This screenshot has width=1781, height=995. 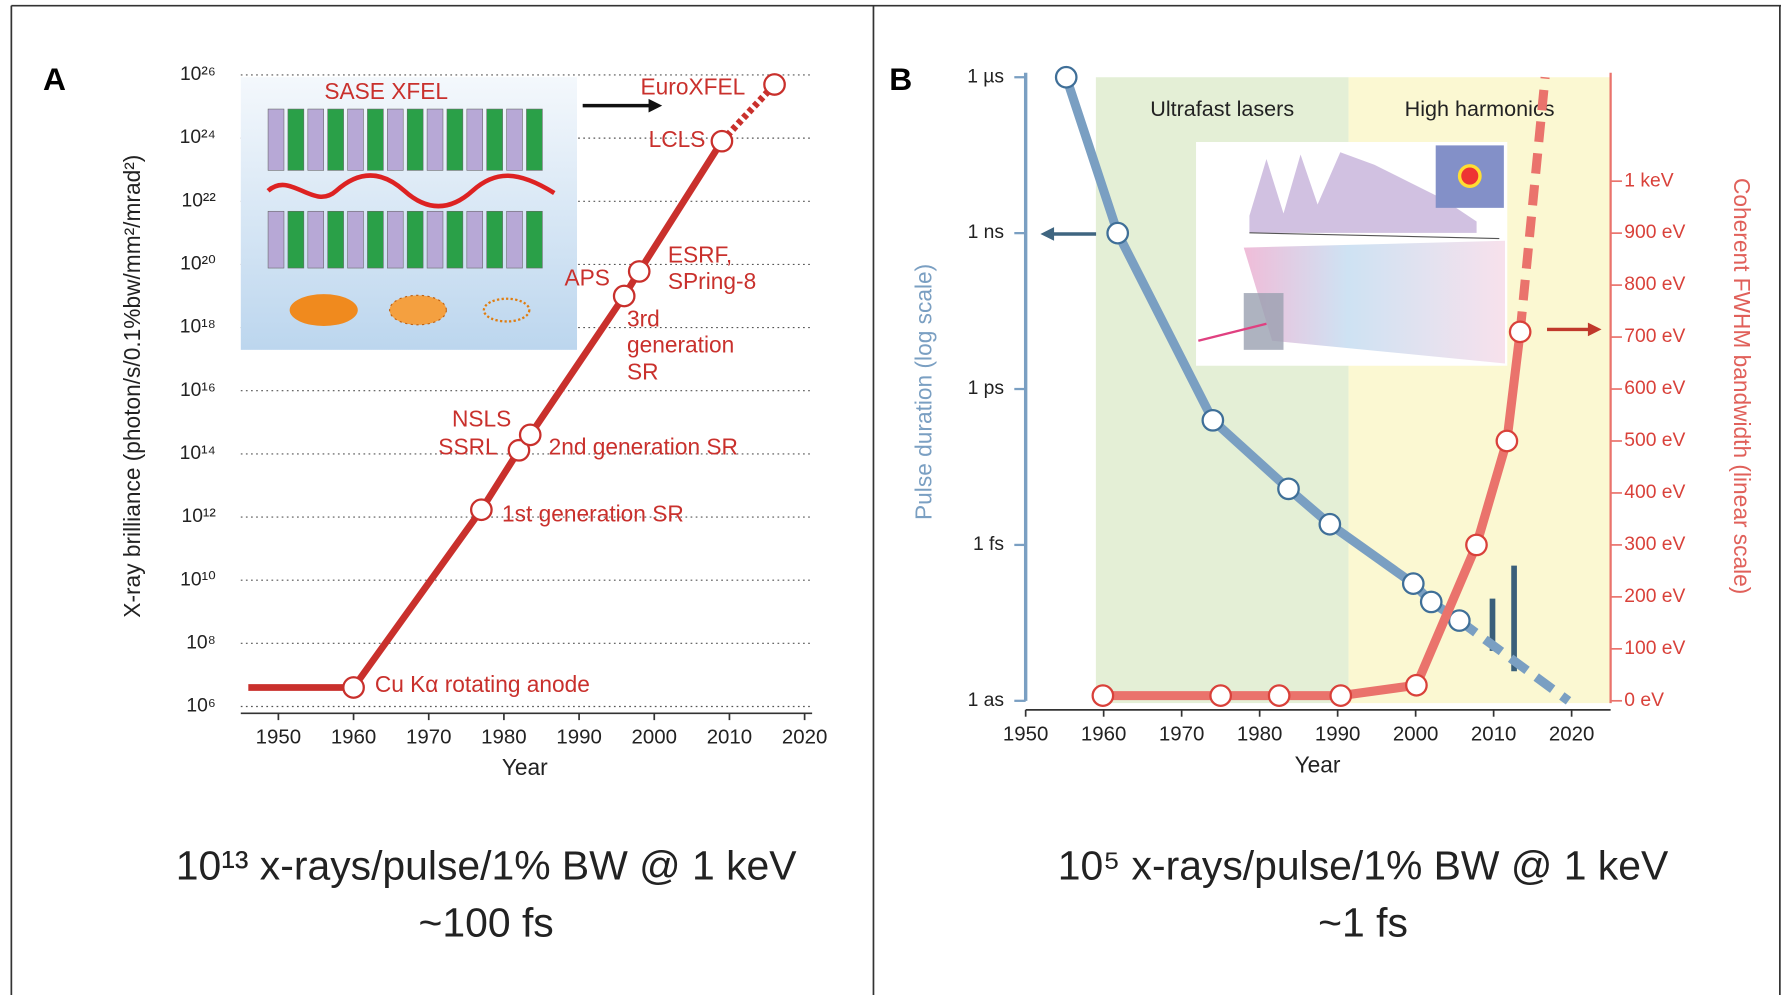 I want to click on x-axis-label: Year, so click(x=525, y=767).